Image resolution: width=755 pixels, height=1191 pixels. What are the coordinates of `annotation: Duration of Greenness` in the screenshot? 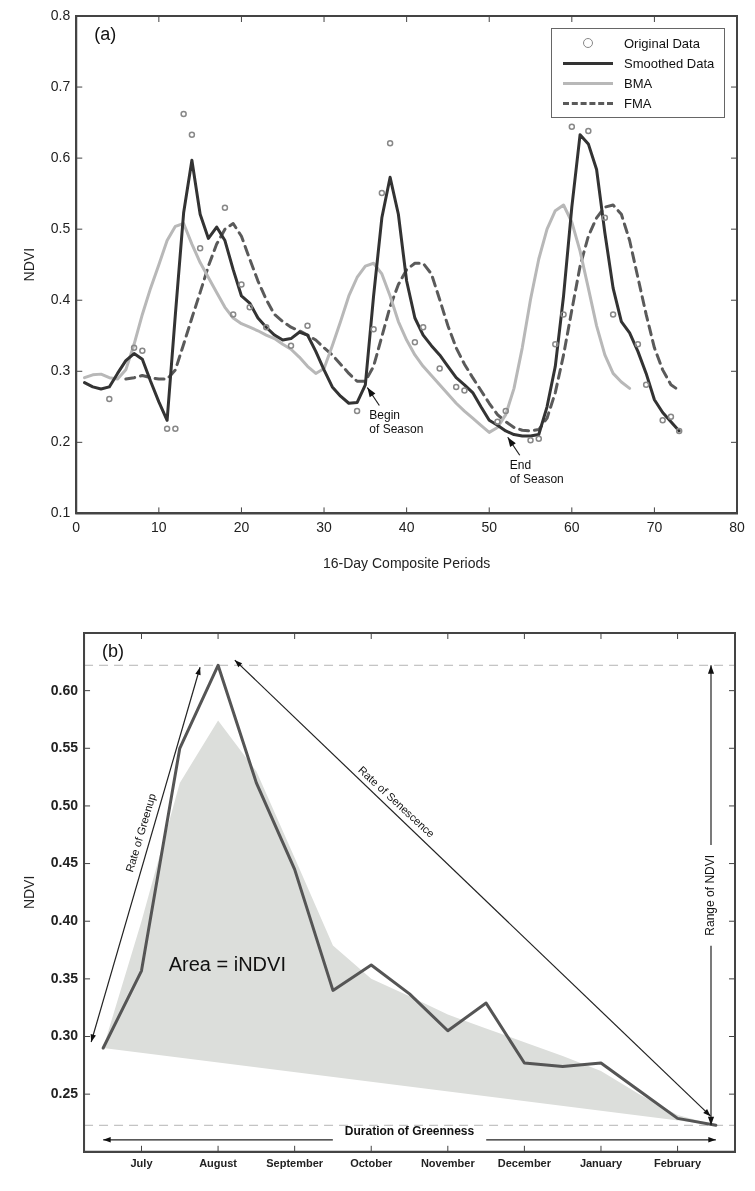 It's located at (409, 1131).